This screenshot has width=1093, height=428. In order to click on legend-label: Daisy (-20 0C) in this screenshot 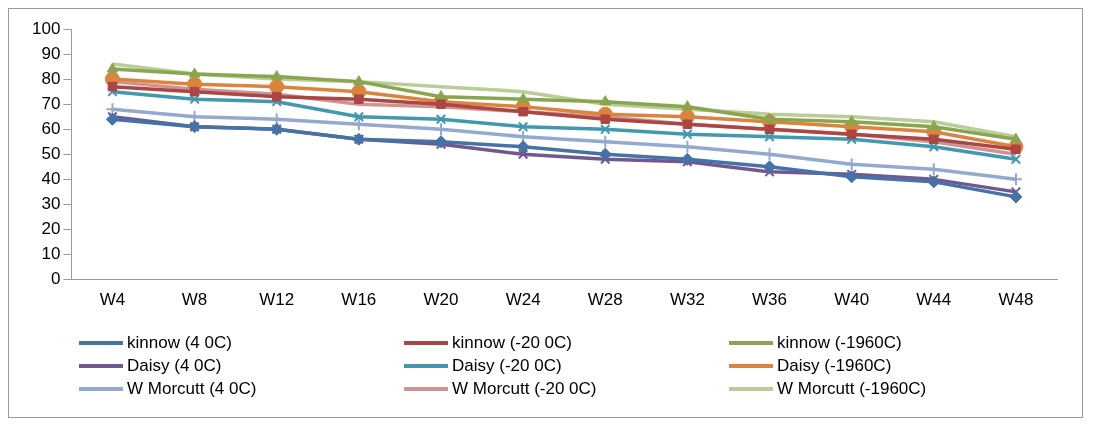, I will do `click(507, 365)`.